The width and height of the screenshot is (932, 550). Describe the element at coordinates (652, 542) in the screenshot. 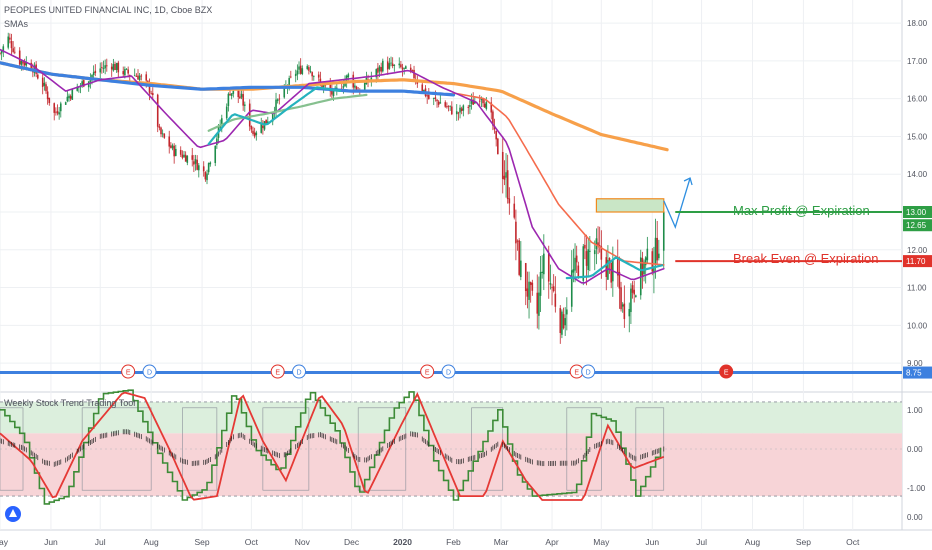

I see `time-tick-label: Jun` at that location.